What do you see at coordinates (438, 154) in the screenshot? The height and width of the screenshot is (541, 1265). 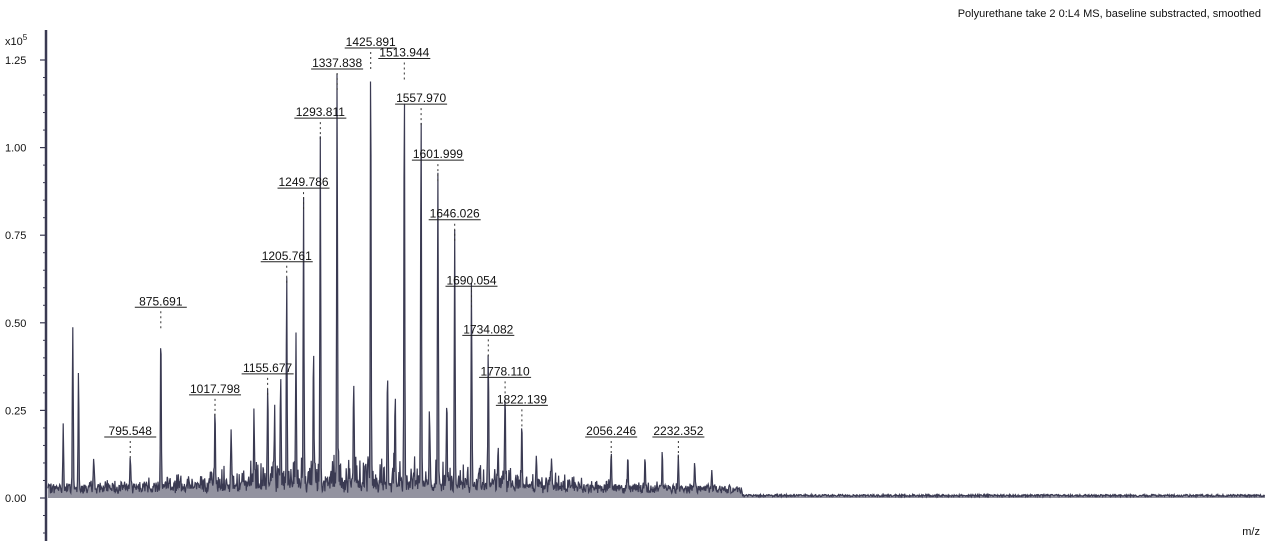 I see `peak-label: 1601.999` at bounding box center [438, 154].